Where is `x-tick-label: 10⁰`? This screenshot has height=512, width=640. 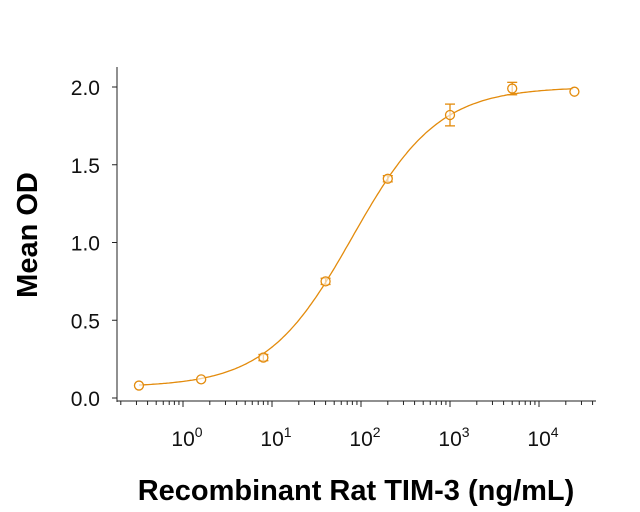
x-tick-label: 10⁰ is located at coordinates (186, 437).